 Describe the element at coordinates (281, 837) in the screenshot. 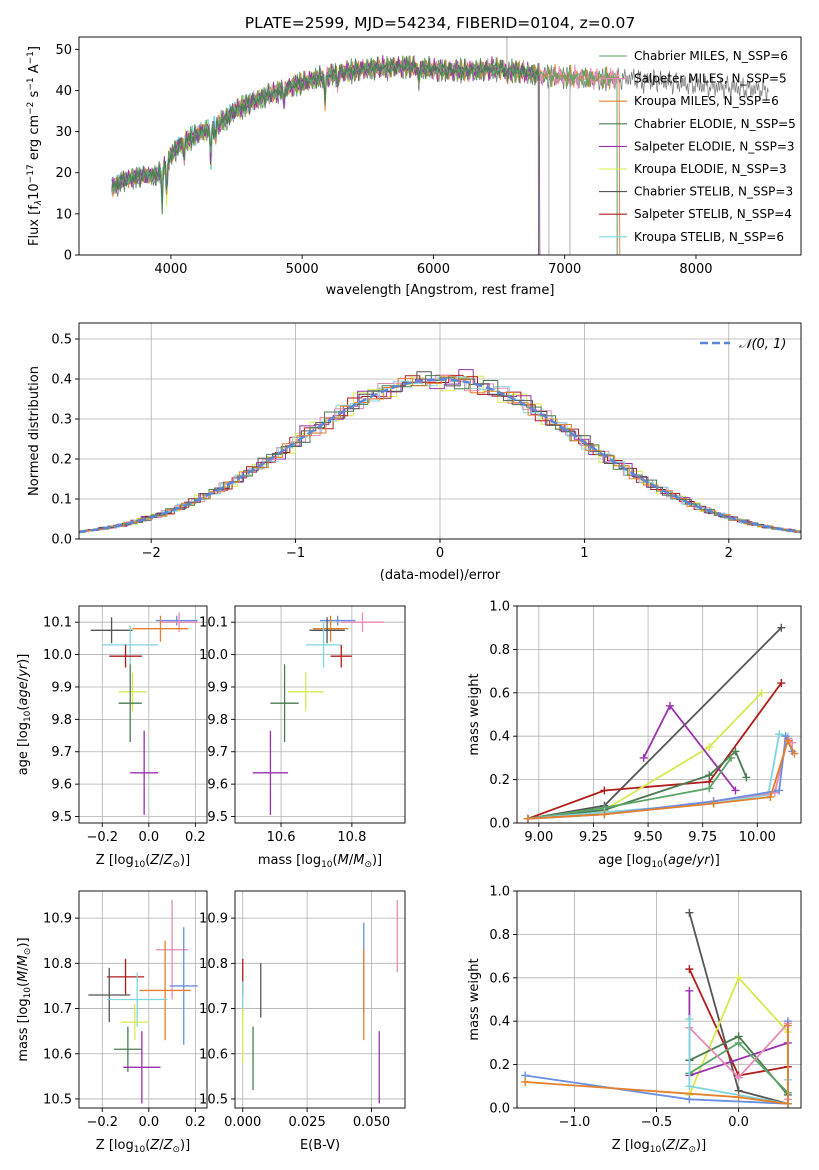

I see `x-tick-label: 10.6` at that location.